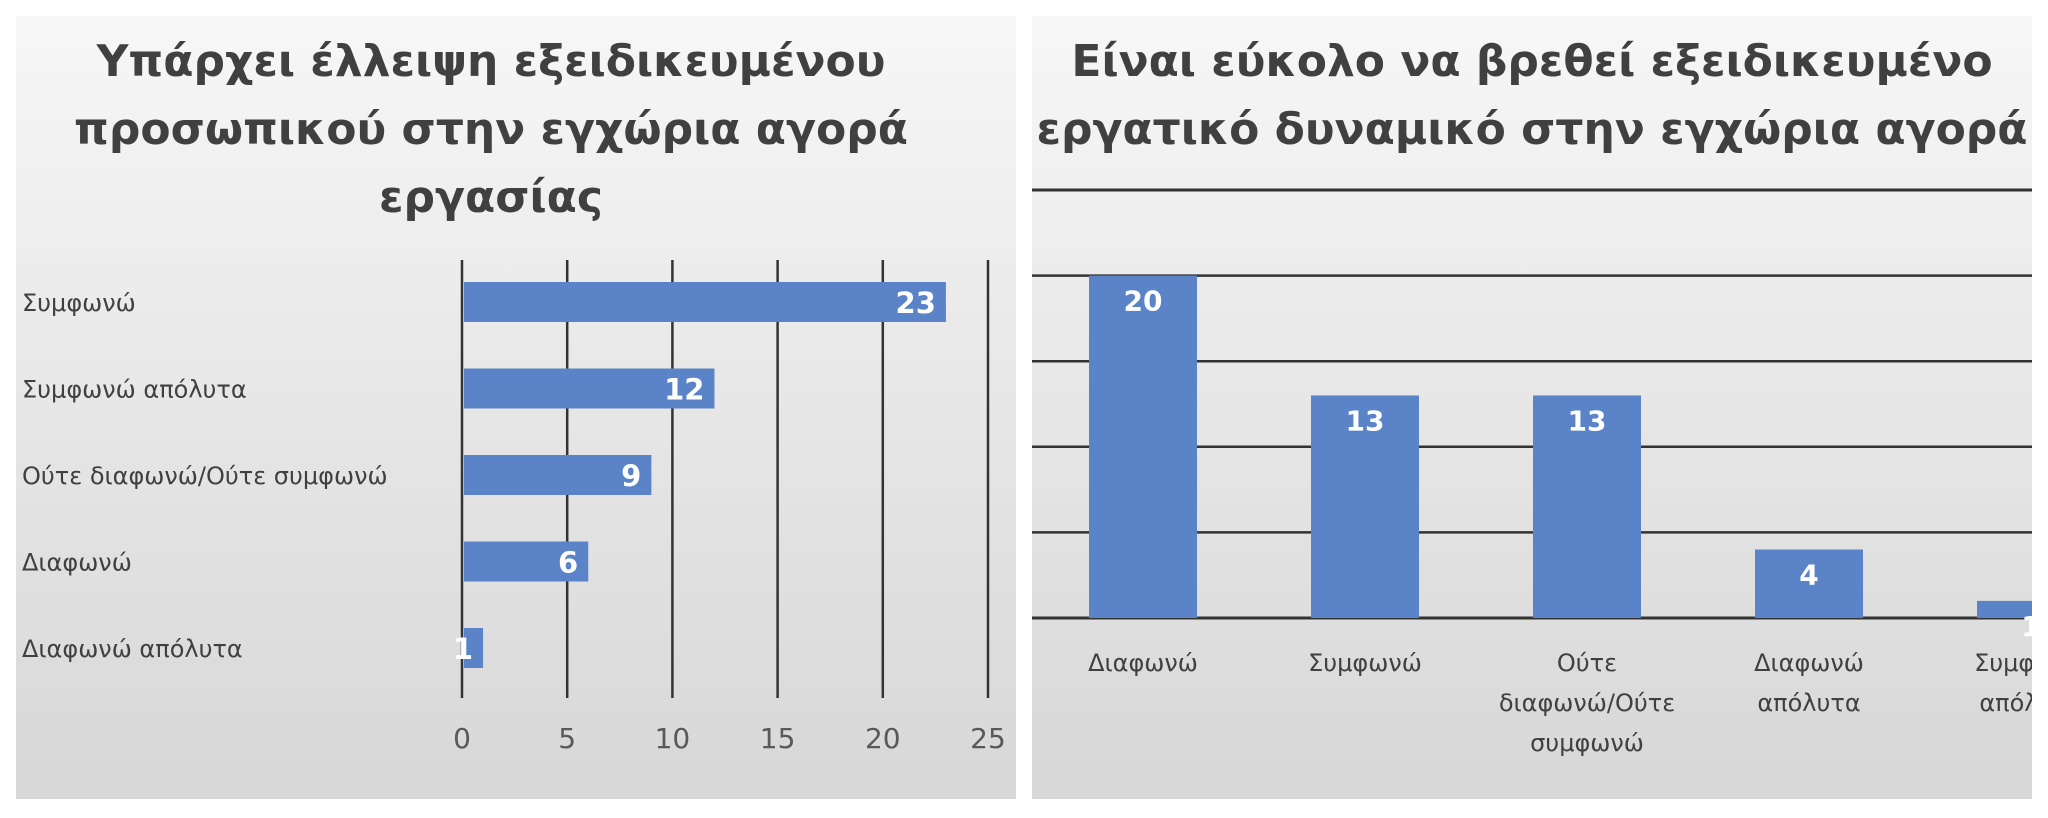  I want to click on category-label: Ούτε, so click(1587, 663).